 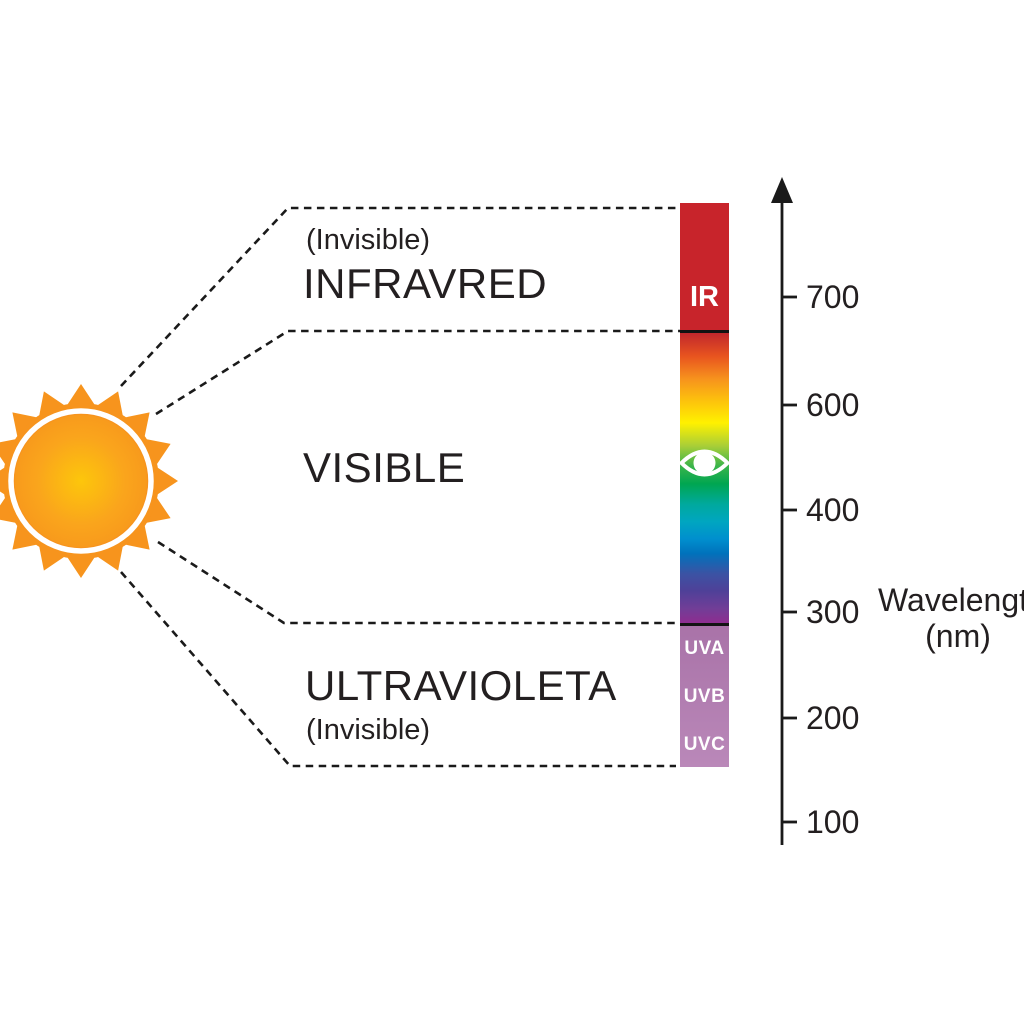 I want to click on axis-unit-text: (nm), so click(x=958, y=636).